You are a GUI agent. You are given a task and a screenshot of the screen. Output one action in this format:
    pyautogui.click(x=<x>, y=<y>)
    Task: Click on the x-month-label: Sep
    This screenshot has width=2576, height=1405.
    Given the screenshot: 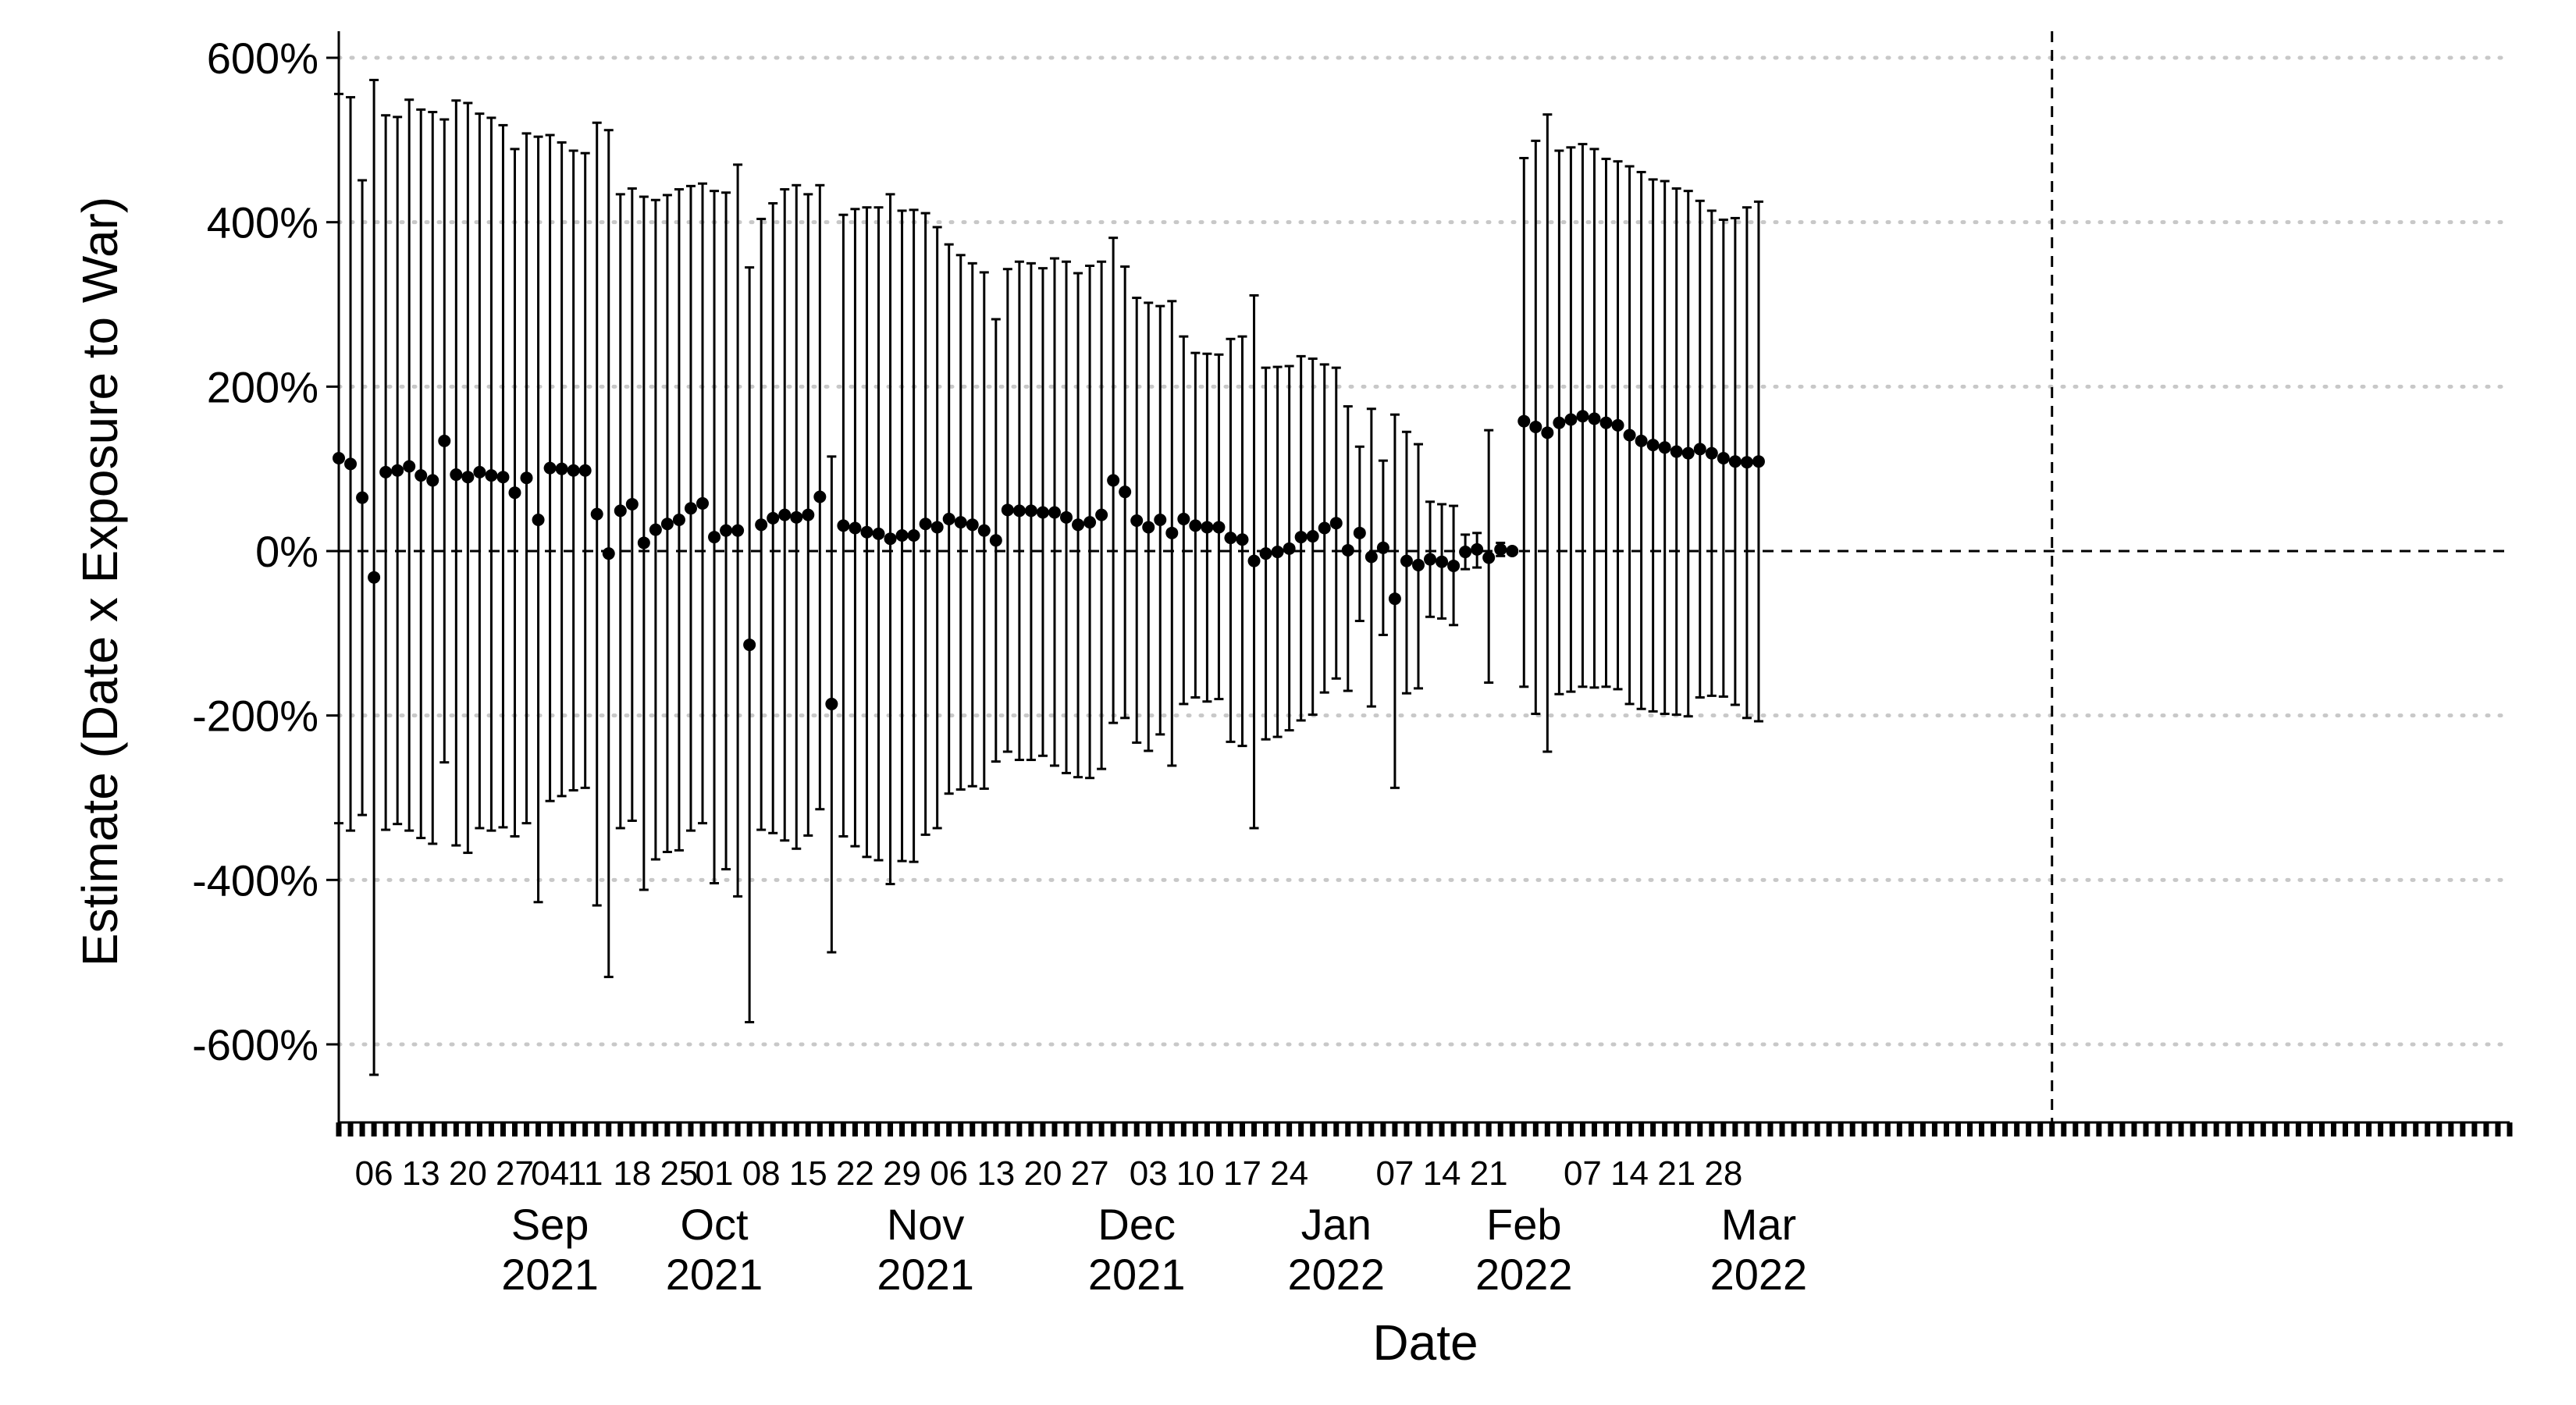 What is the action you would take?
    pyautogui.click(x=550, y=1224)
    